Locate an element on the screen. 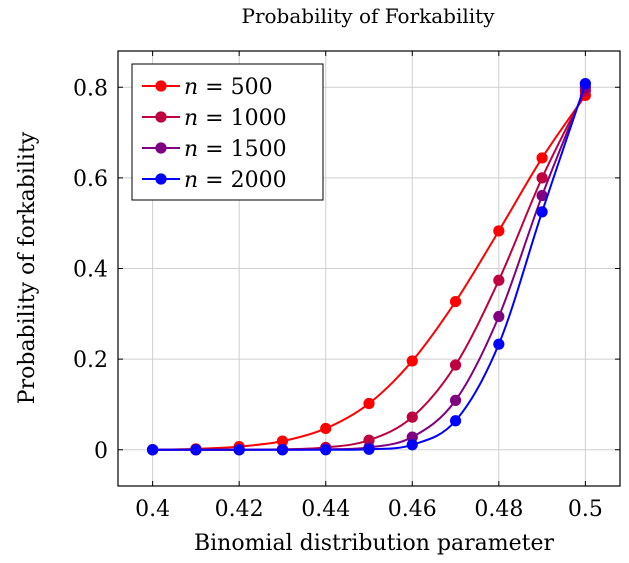  y-tick-label: 0.8 is located at coordinates (90, 88).